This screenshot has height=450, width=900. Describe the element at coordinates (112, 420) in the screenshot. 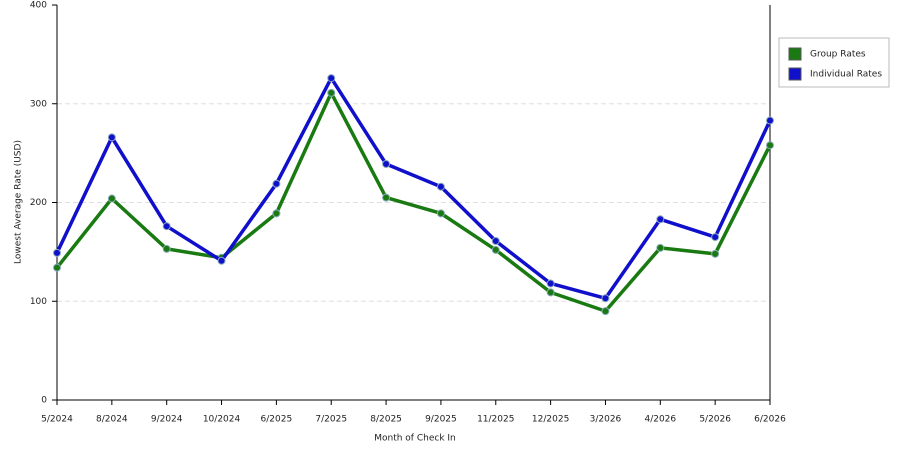

I see `x-tick-label: 8/2024` at that location.